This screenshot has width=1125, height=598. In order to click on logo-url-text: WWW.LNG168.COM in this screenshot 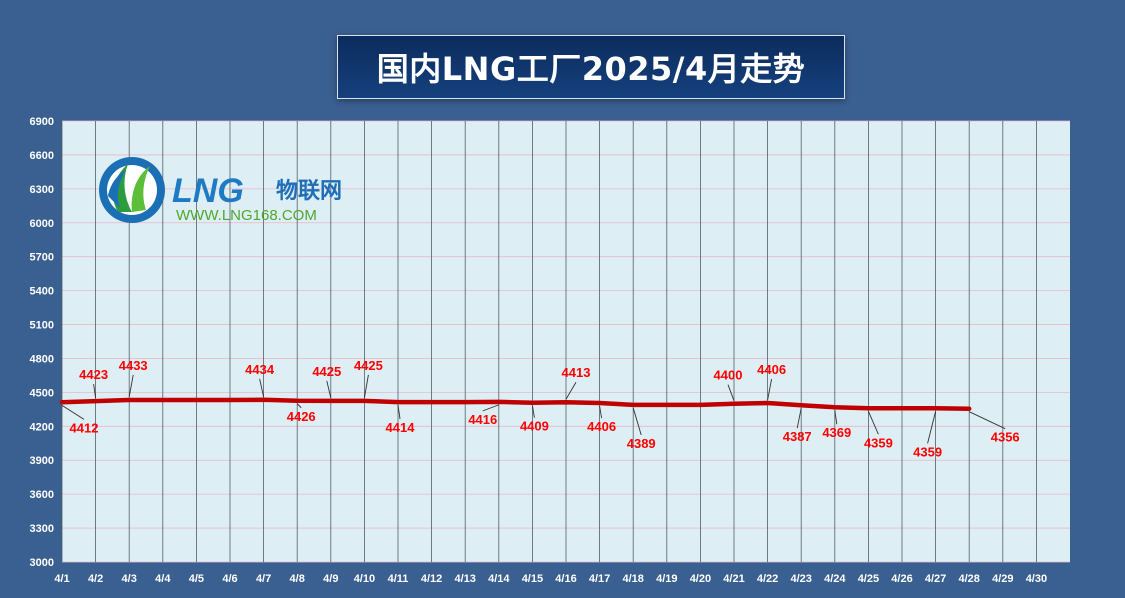, I will do `click(246, 215)`.